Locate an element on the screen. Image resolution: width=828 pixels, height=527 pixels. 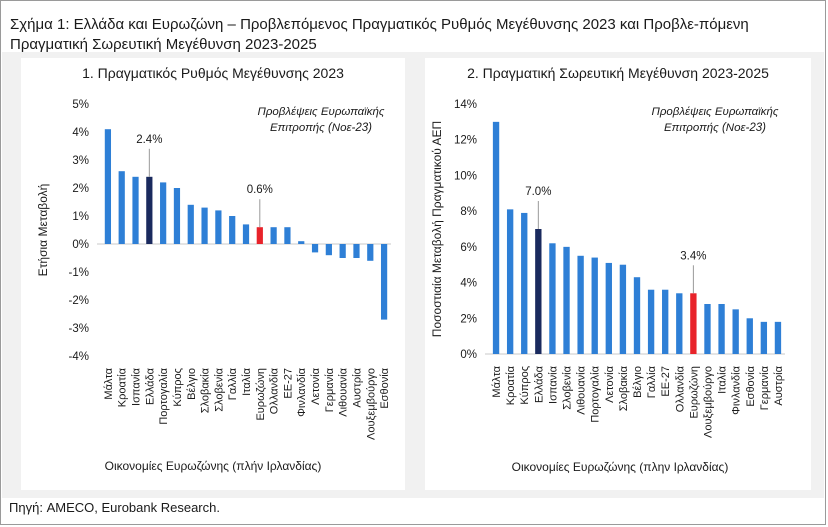
bar-Ολλανδία is located at coordinates (679, 323).